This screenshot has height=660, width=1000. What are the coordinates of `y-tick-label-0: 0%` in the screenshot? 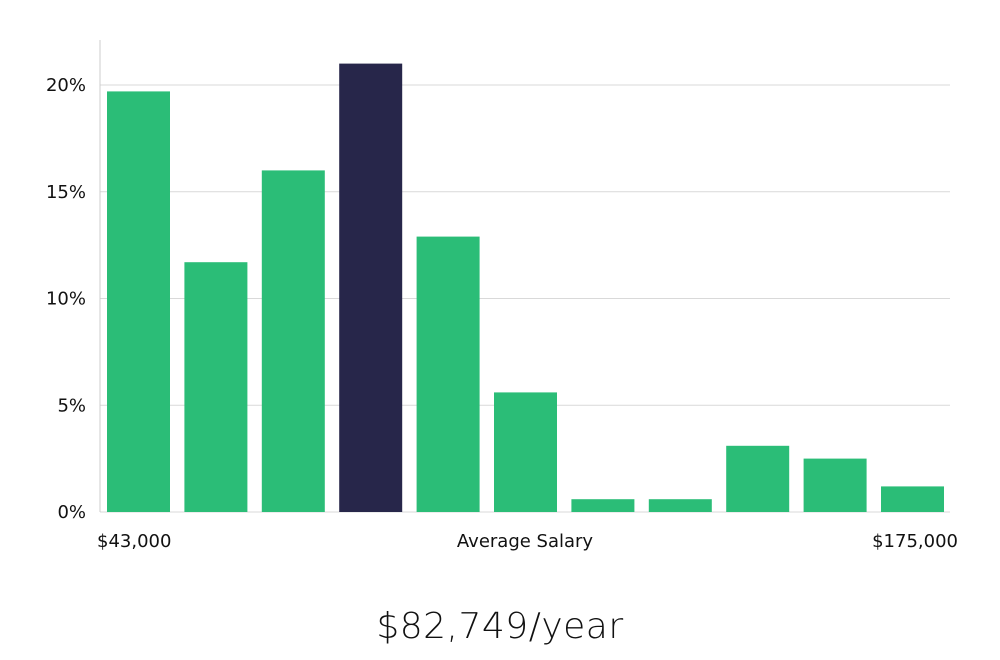 It's located at (71, 512).